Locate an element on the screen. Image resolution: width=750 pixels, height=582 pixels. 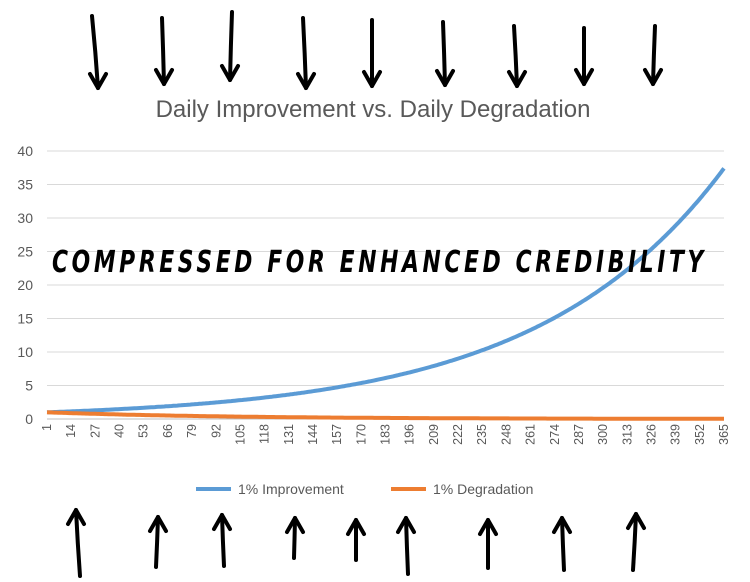
legend: 1% Improvement 1% Degradation is located at coordinates (364, 489).